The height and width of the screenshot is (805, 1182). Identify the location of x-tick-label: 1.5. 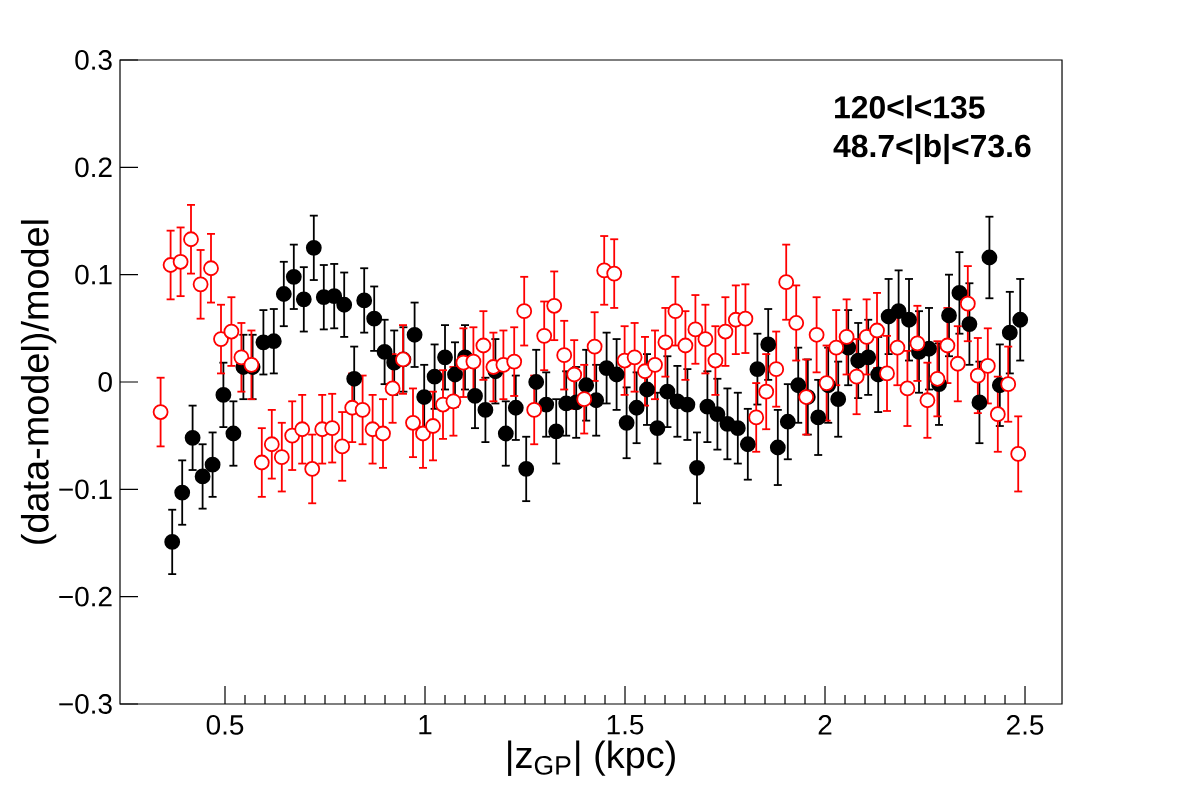
(625, 725).